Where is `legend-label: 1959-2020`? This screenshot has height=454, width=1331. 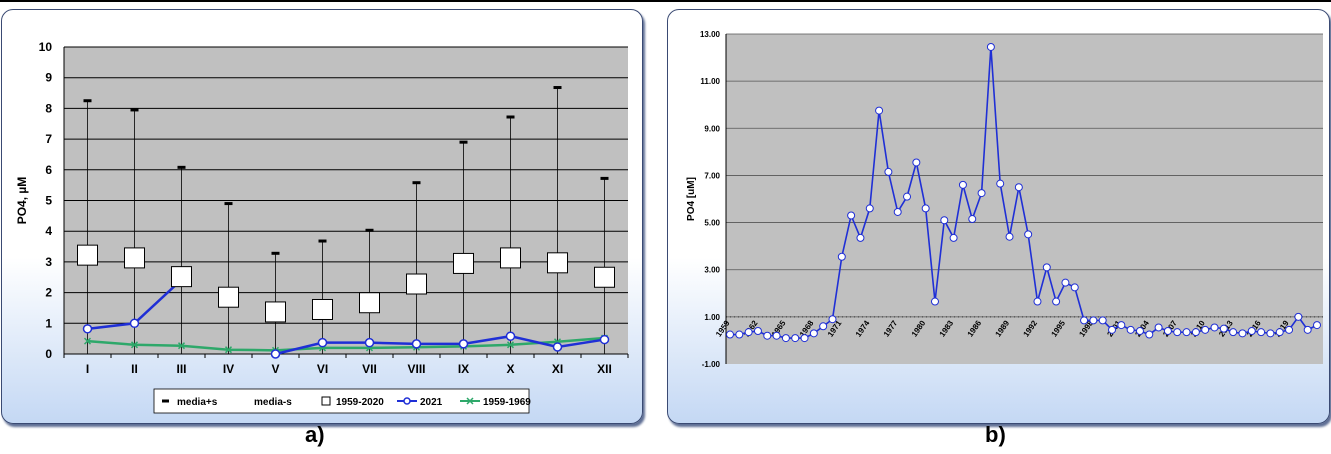
legend-label: 1959-2020 is located at coordinates (360, 402).